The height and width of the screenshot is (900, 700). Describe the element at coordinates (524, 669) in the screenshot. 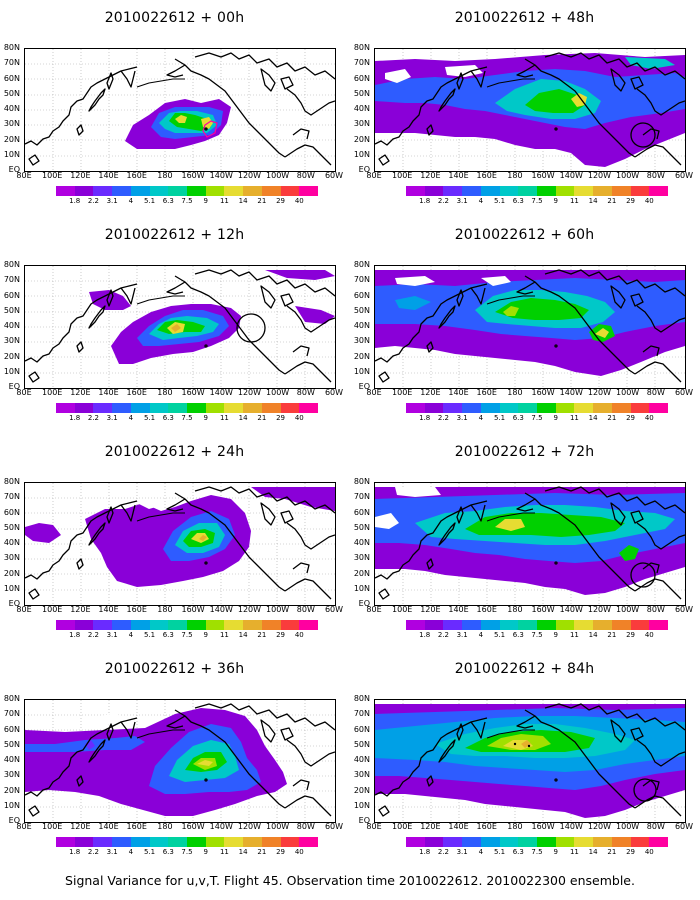

I see `panel-title: 2010022612 + 84h` at that location.